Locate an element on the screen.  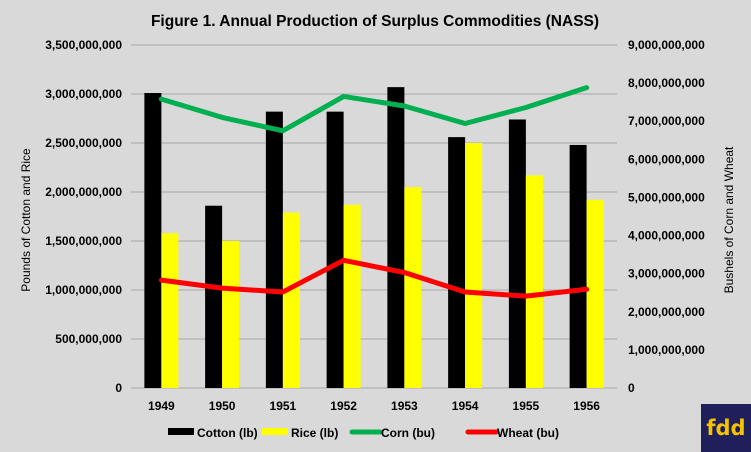
y-left-tick-label: 3,500,000,000 is located at coordinates (83, 45).